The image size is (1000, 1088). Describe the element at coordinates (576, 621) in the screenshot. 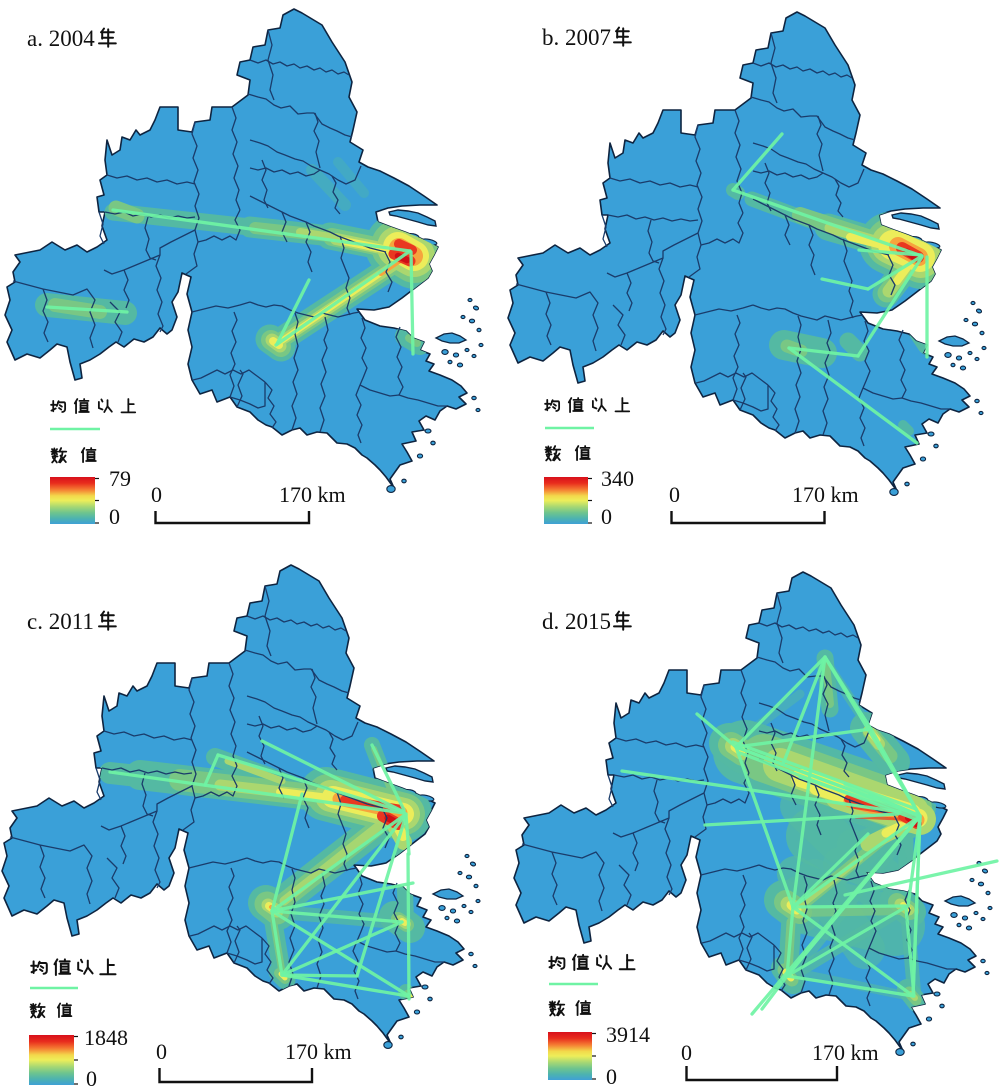

I see `svg-text: d. 2015` at that location.